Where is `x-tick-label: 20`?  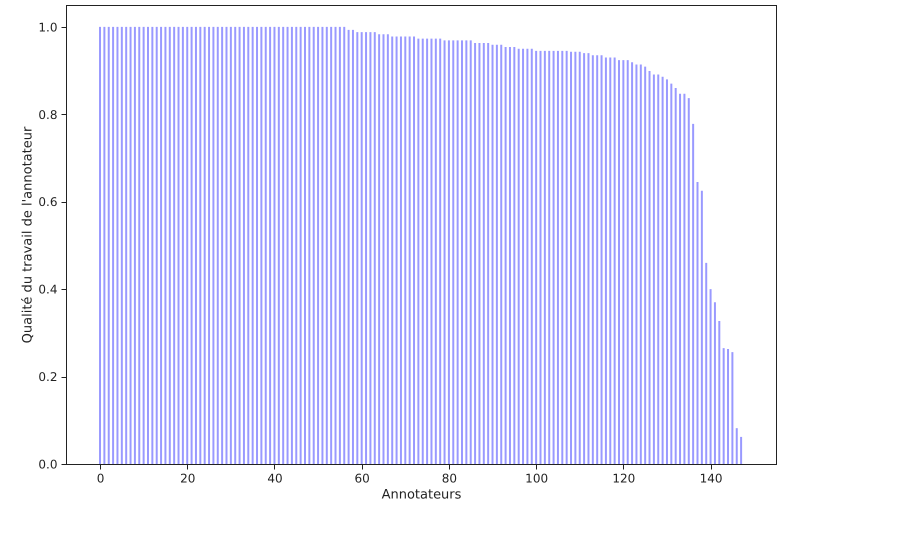 x-tick-label: 20 is located at coordinates (188, 479).